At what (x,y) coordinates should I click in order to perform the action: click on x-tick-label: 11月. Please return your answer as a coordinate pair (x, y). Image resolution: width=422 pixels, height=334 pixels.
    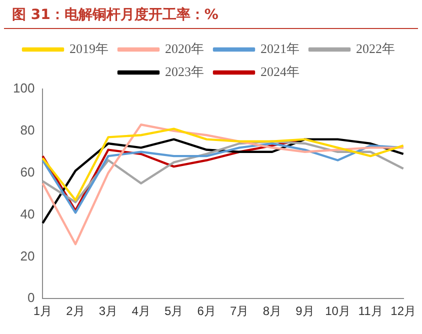
    Looking at the image, I should click on (370, 311).